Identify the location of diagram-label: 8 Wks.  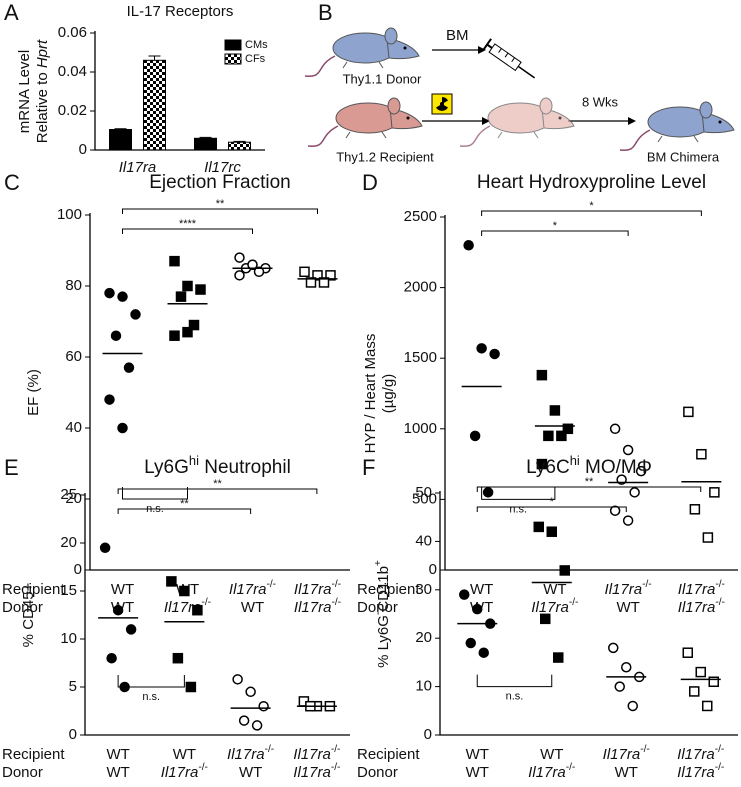
(600, 101).